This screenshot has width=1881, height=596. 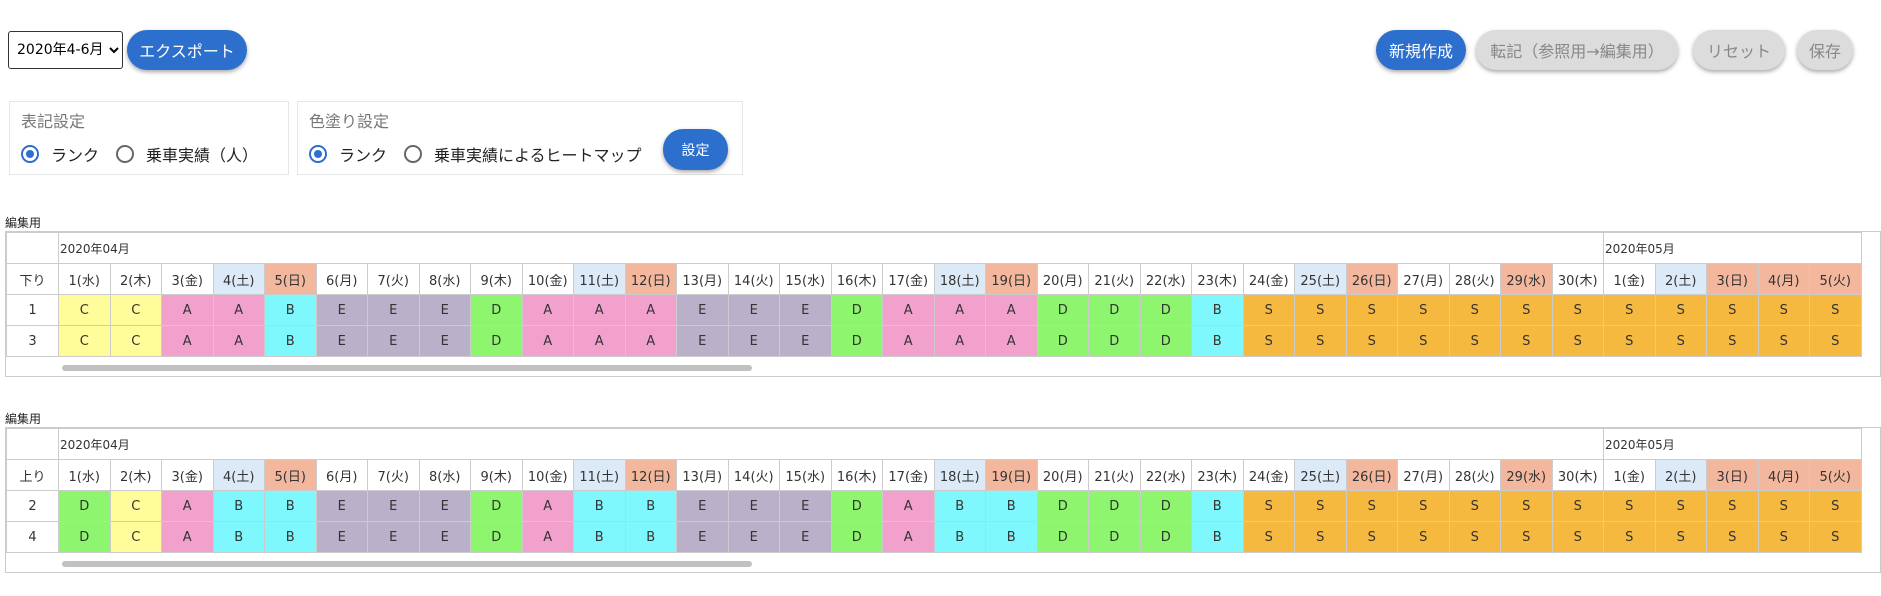 What do you see at coordinates (187, 154) in the screenshot?
I see `notation-radio-ridership: 乗車実績（人）` at bounding box center [187, 154].